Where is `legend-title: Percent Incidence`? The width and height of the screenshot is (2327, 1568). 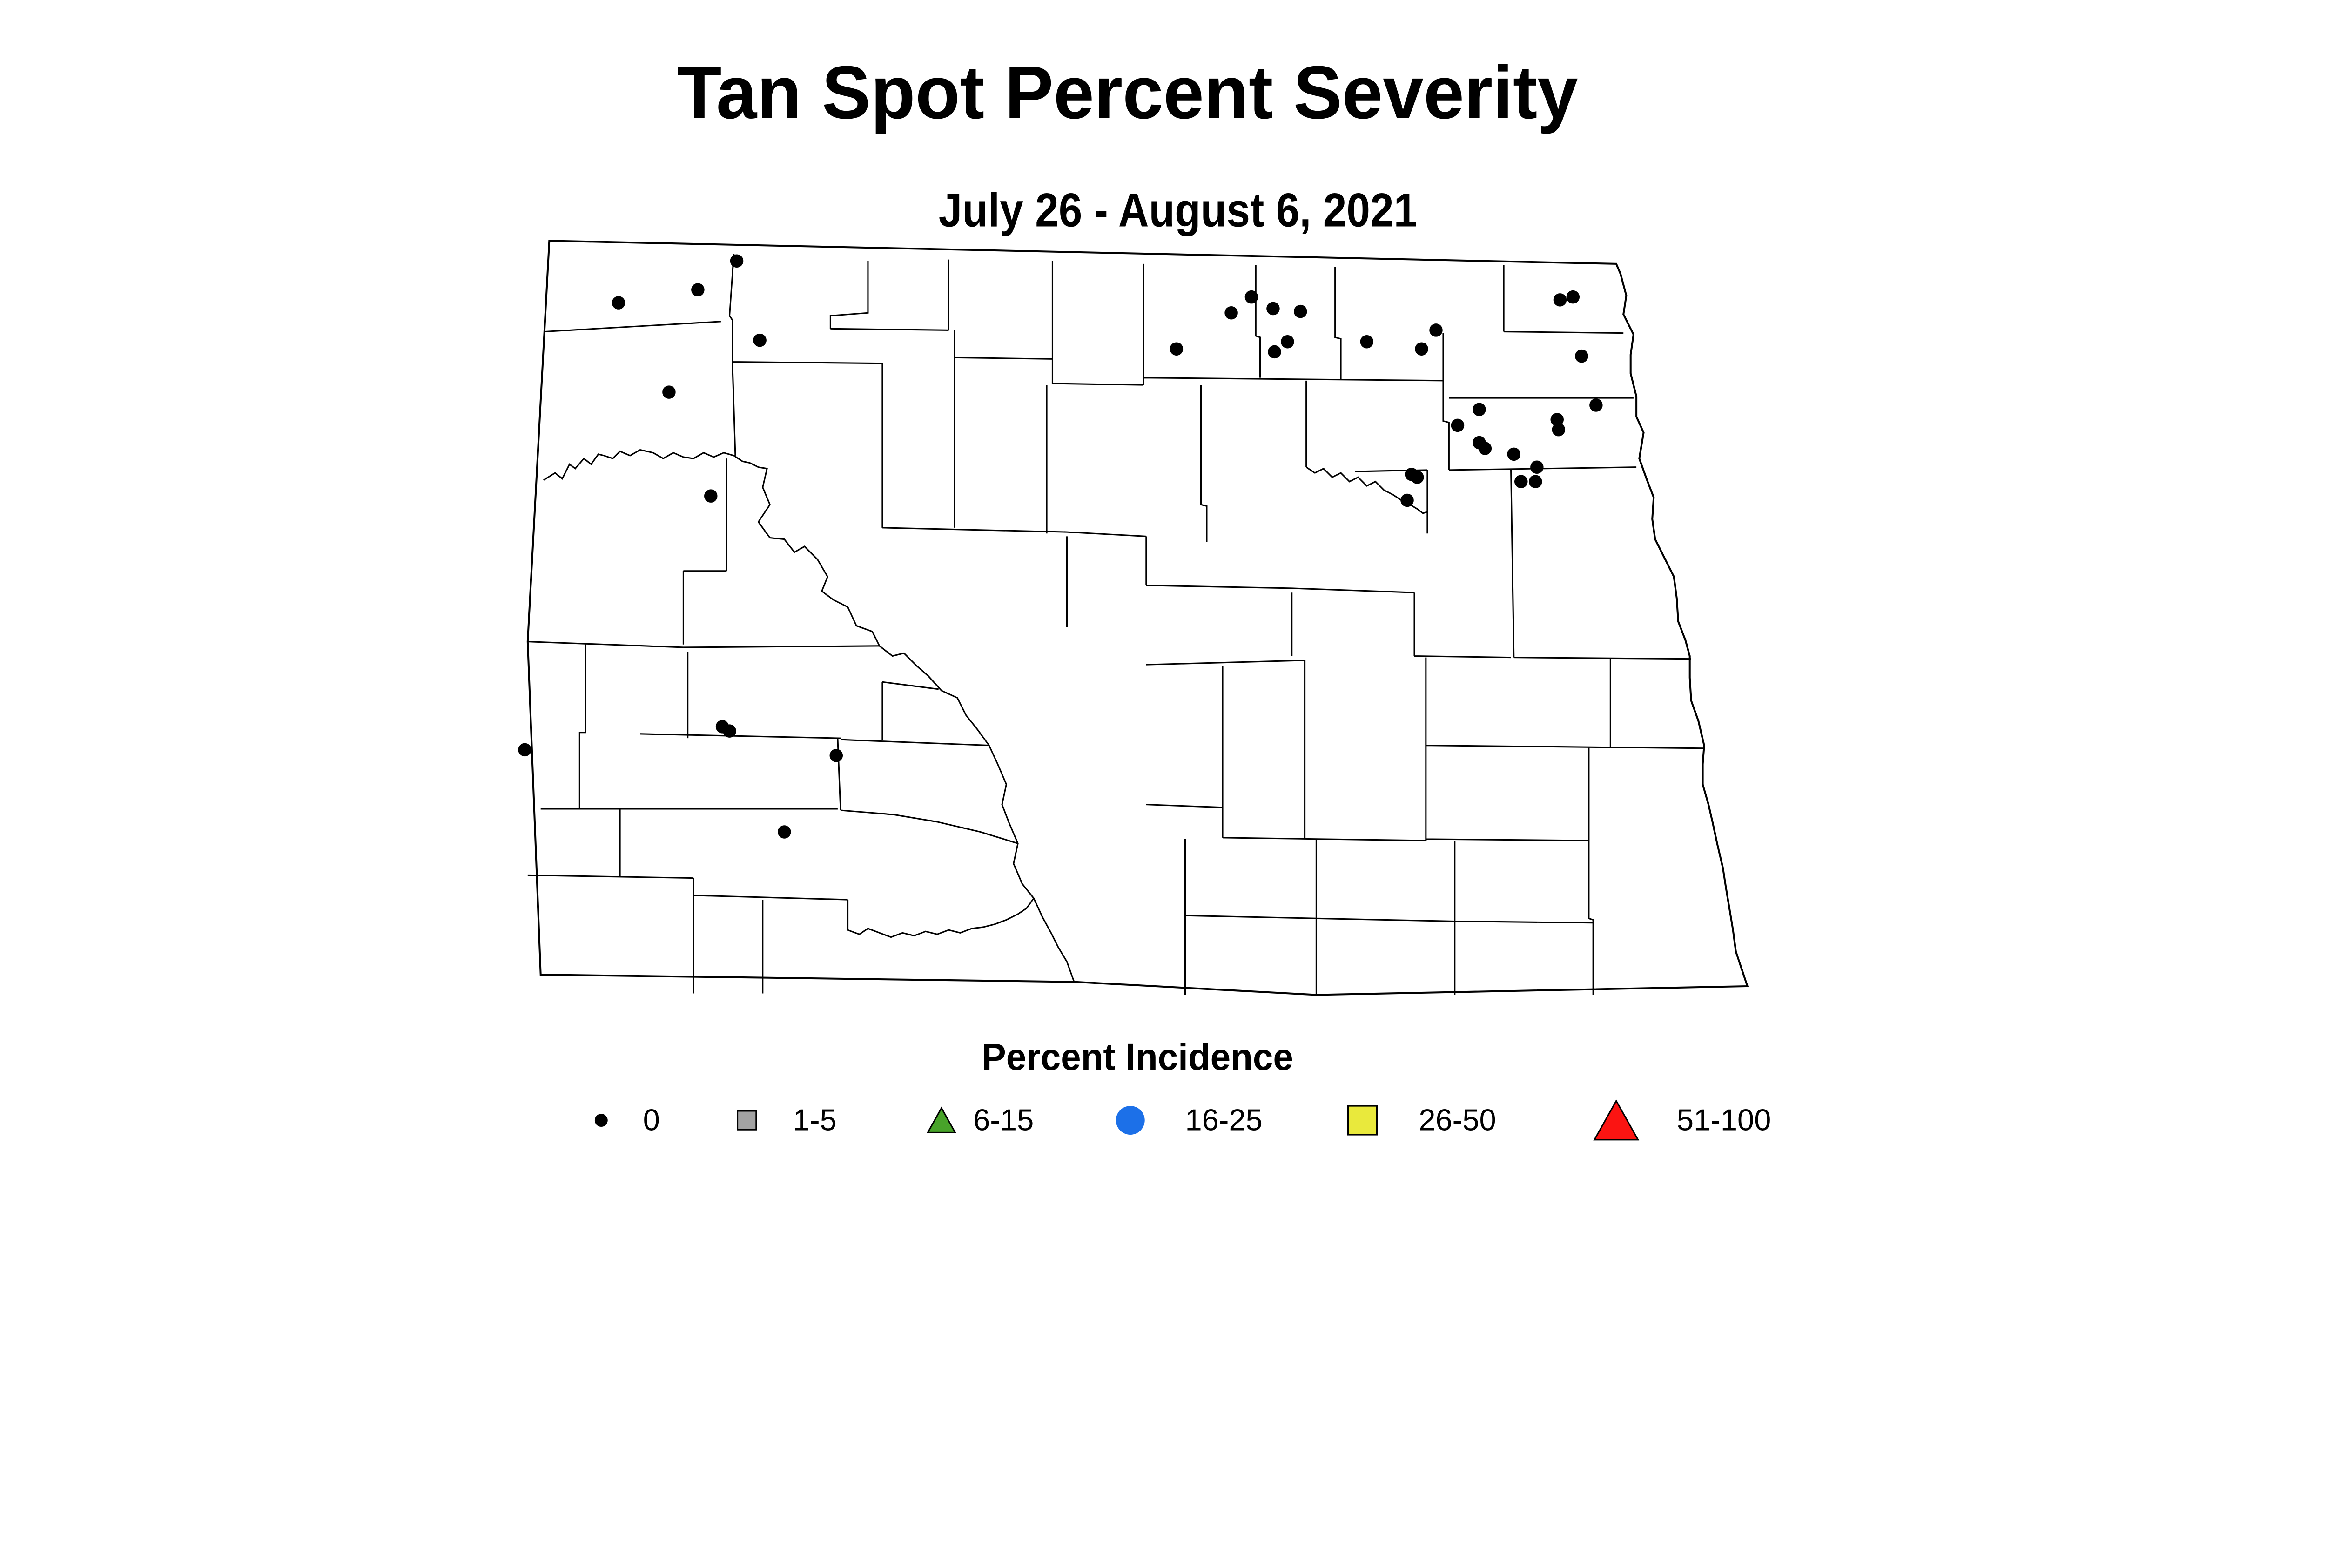
legend-title: Percent Incidence is located at coordinates (1137, 1057).